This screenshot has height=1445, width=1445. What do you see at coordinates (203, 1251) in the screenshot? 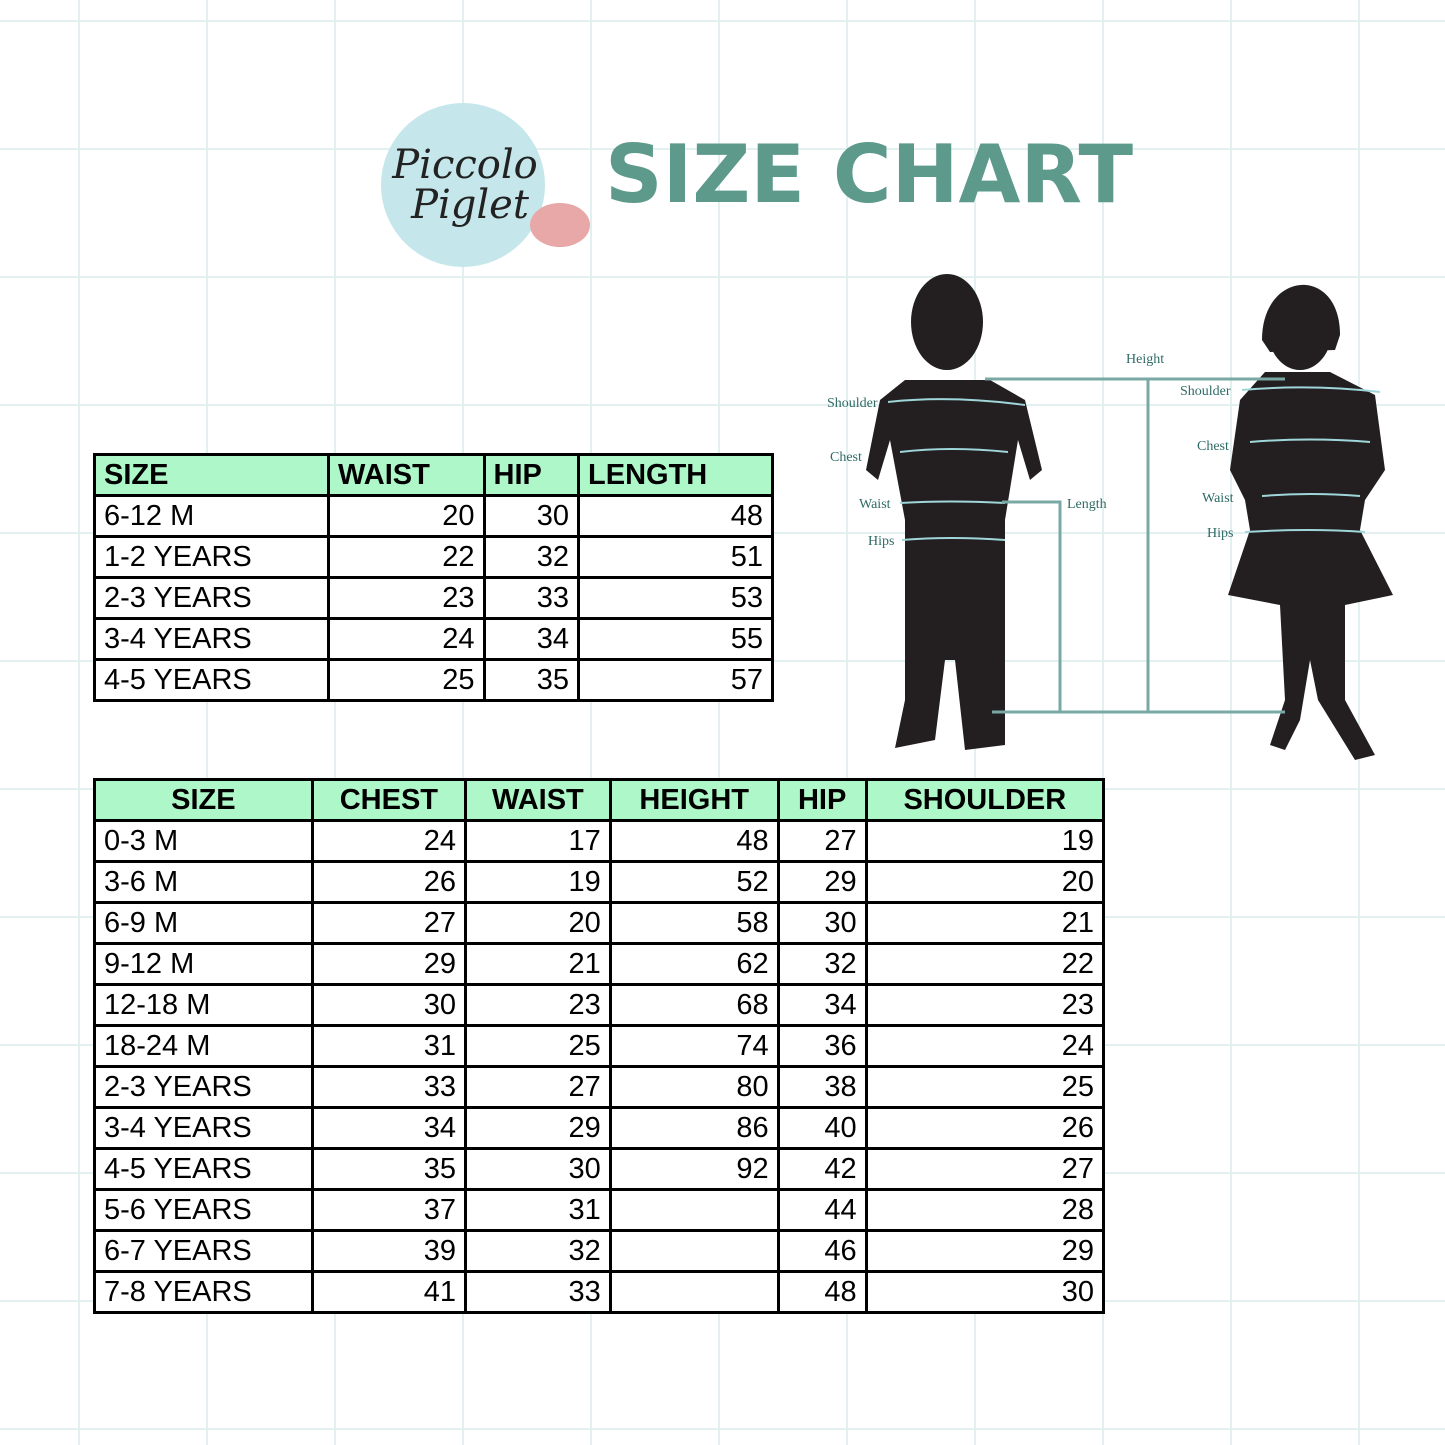
I see `size-cell: 6-7 YEARS` at bounding box center [203, 1251].